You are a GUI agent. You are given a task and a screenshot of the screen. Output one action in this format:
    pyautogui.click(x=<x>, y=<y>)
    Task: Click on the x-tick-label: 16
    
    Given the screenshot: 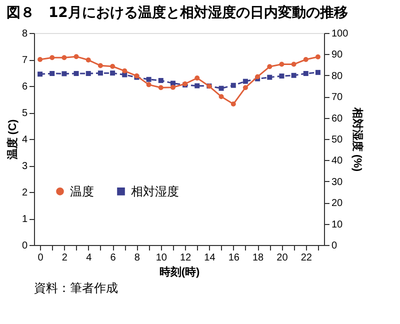 What is the action you would take?
    pyautogui.click(x=234, y=258)
    